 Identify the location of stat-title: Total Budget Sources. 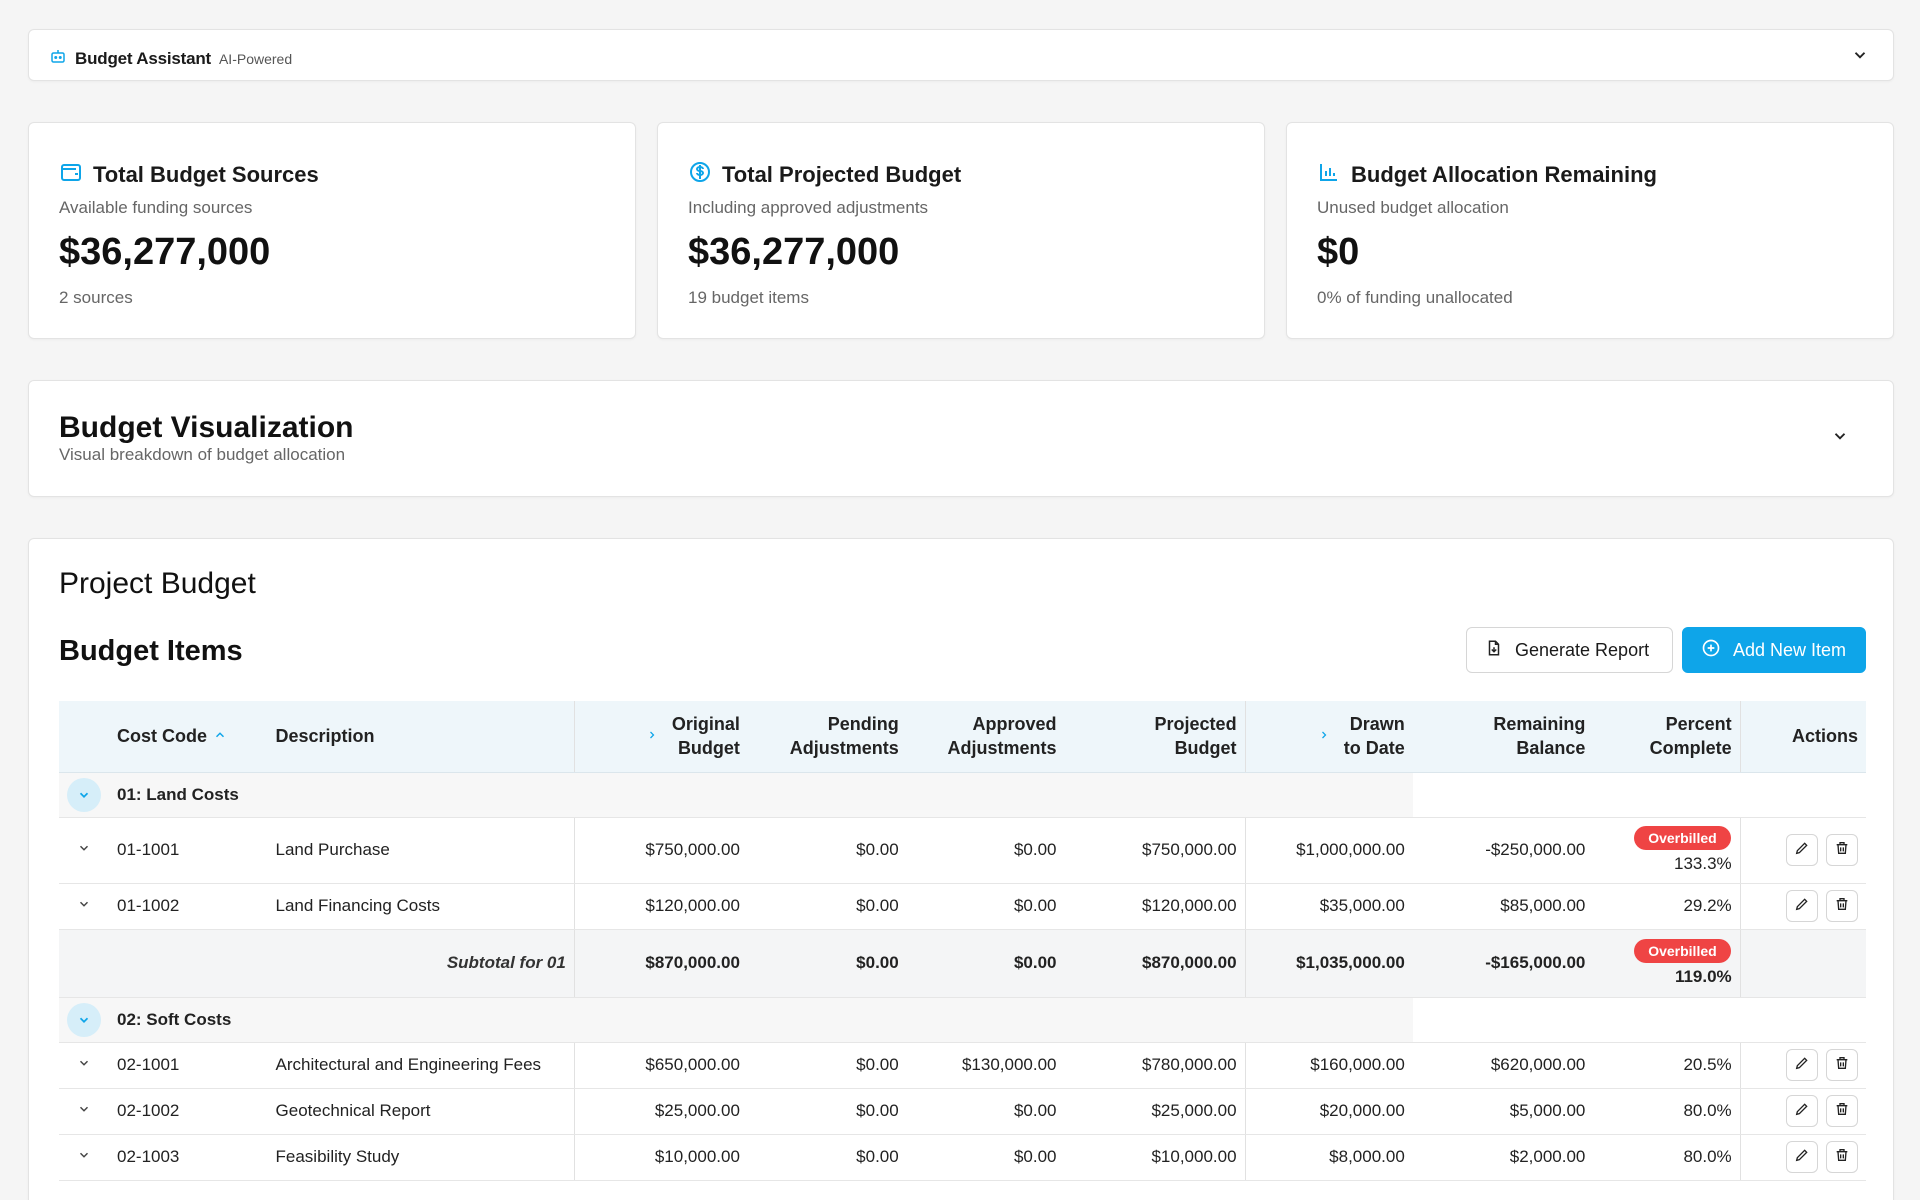
(206, 174).